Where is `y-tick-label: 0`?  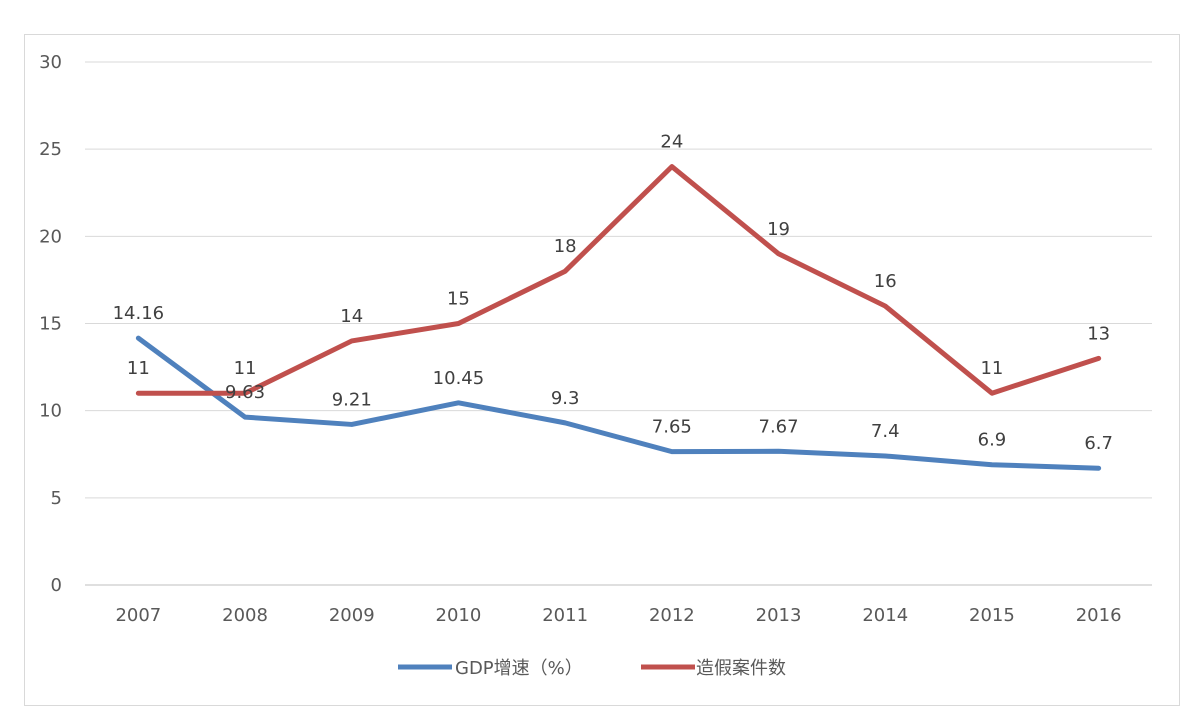 y-tick-label: 0 is located at coordinates (56, 585).